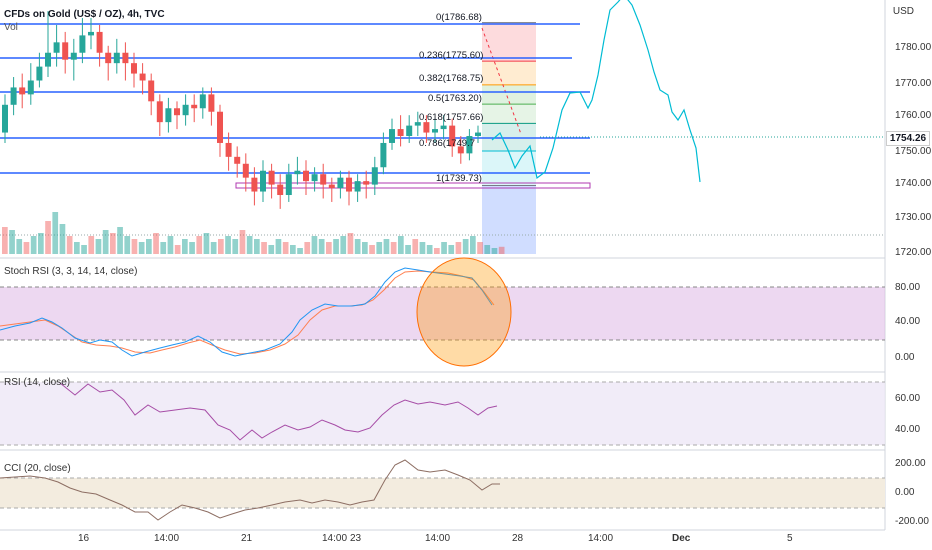  What do you see at coordinates (681, 538) in the screenshot?
I see `time-label: Dec` at bounding box center [681, 538].